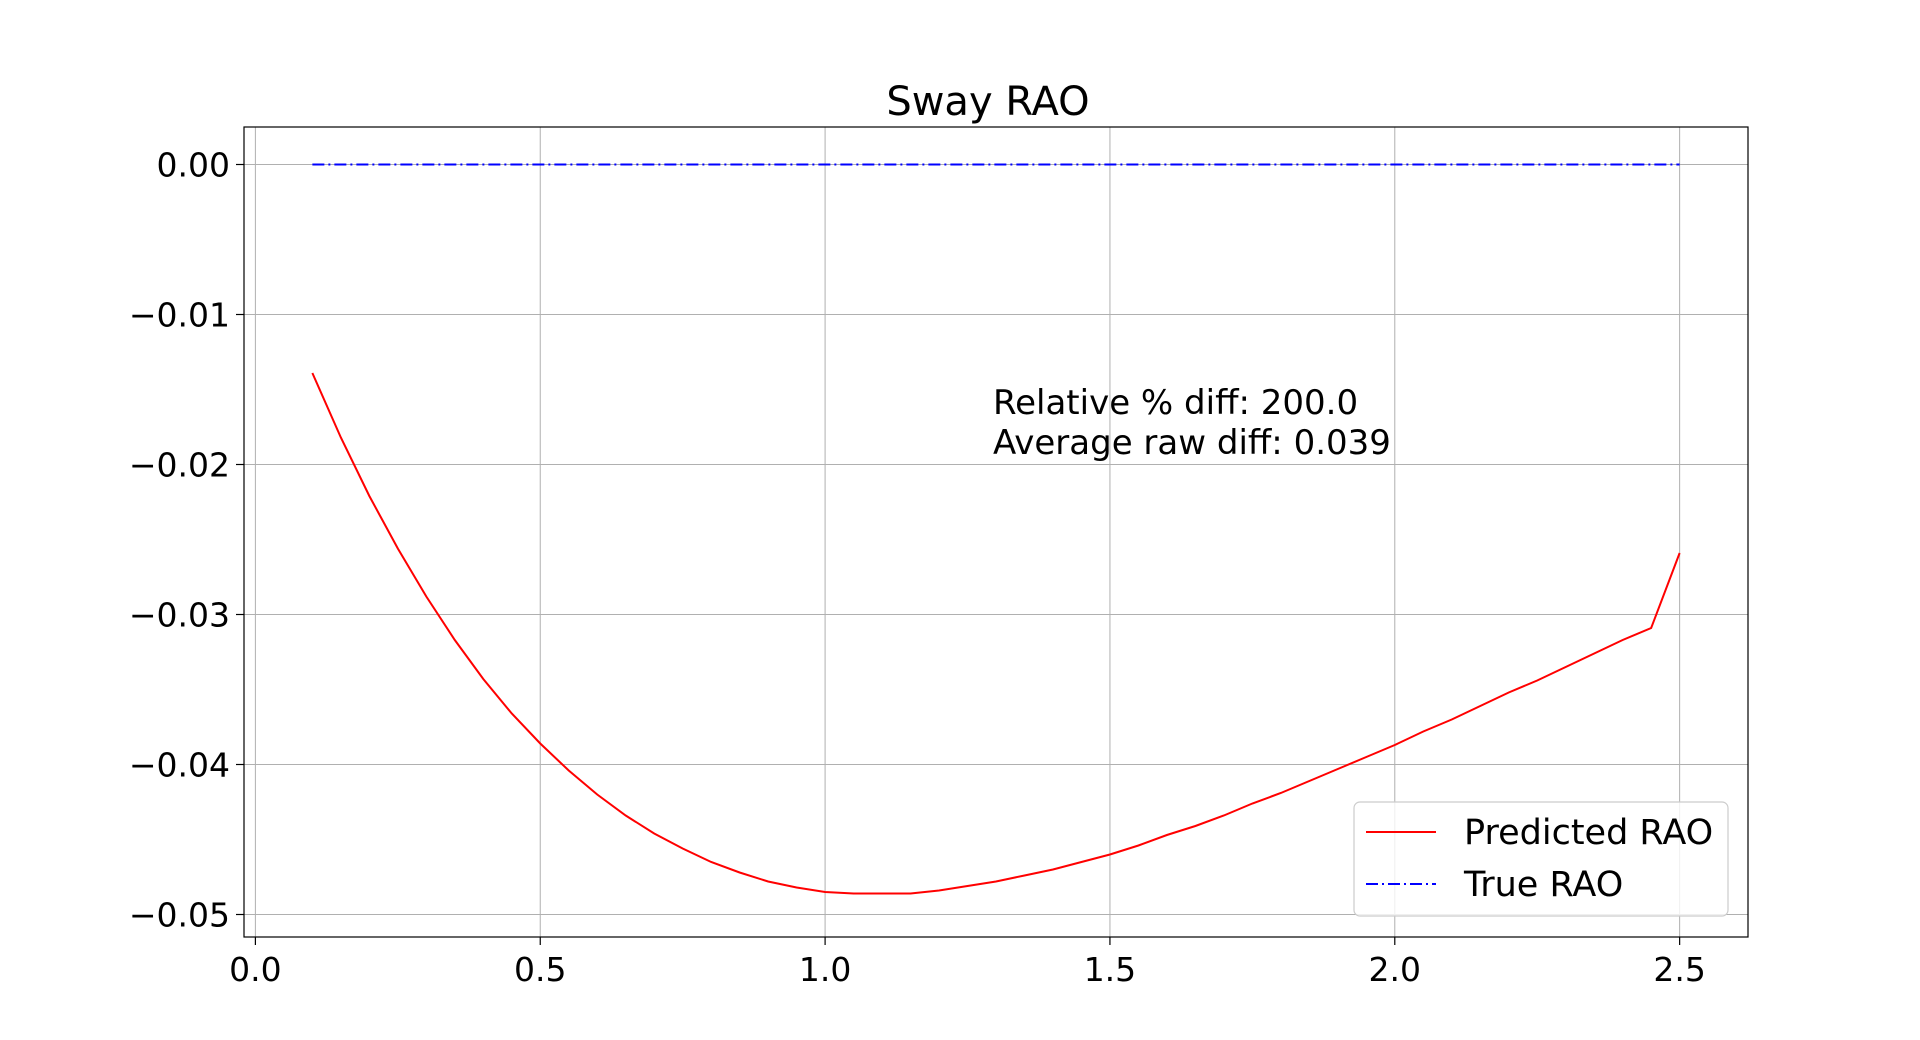  Describe the element at coordinates (1679, 969) in the screenshot. I see `x-tick-label: 2.5` at that location.